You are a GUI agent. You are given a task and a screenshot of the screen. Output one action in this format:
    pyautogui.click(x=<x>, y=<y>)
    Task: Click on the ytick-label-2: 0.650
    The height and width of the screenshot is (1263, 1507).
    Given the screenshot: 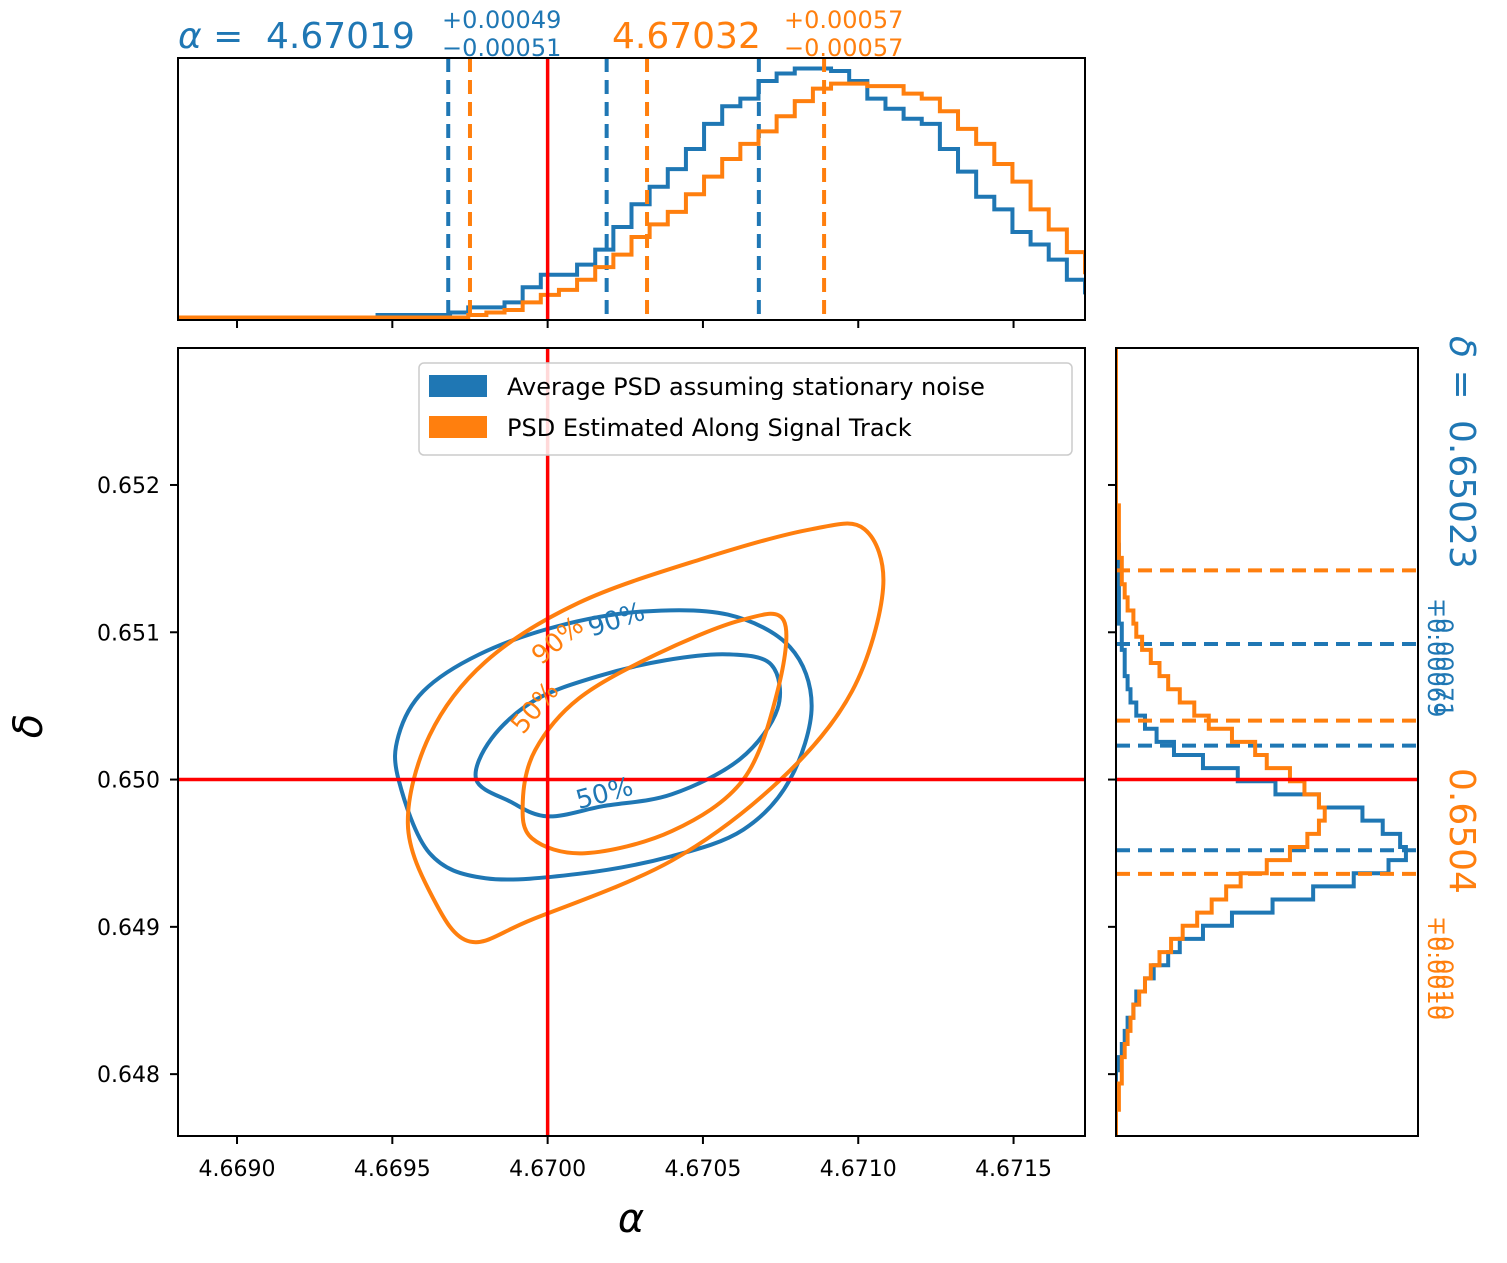 What is the action you would take?
    pyautogui.click(x=128, y=781)
    